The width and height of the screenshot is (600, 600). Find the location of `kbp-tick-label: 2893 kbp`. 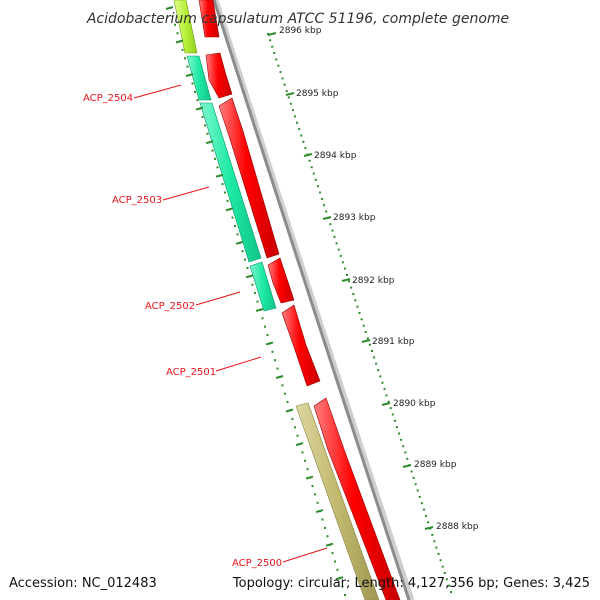

kbp-tick-label: 2893 kbp is located at coordinates (354, 218).